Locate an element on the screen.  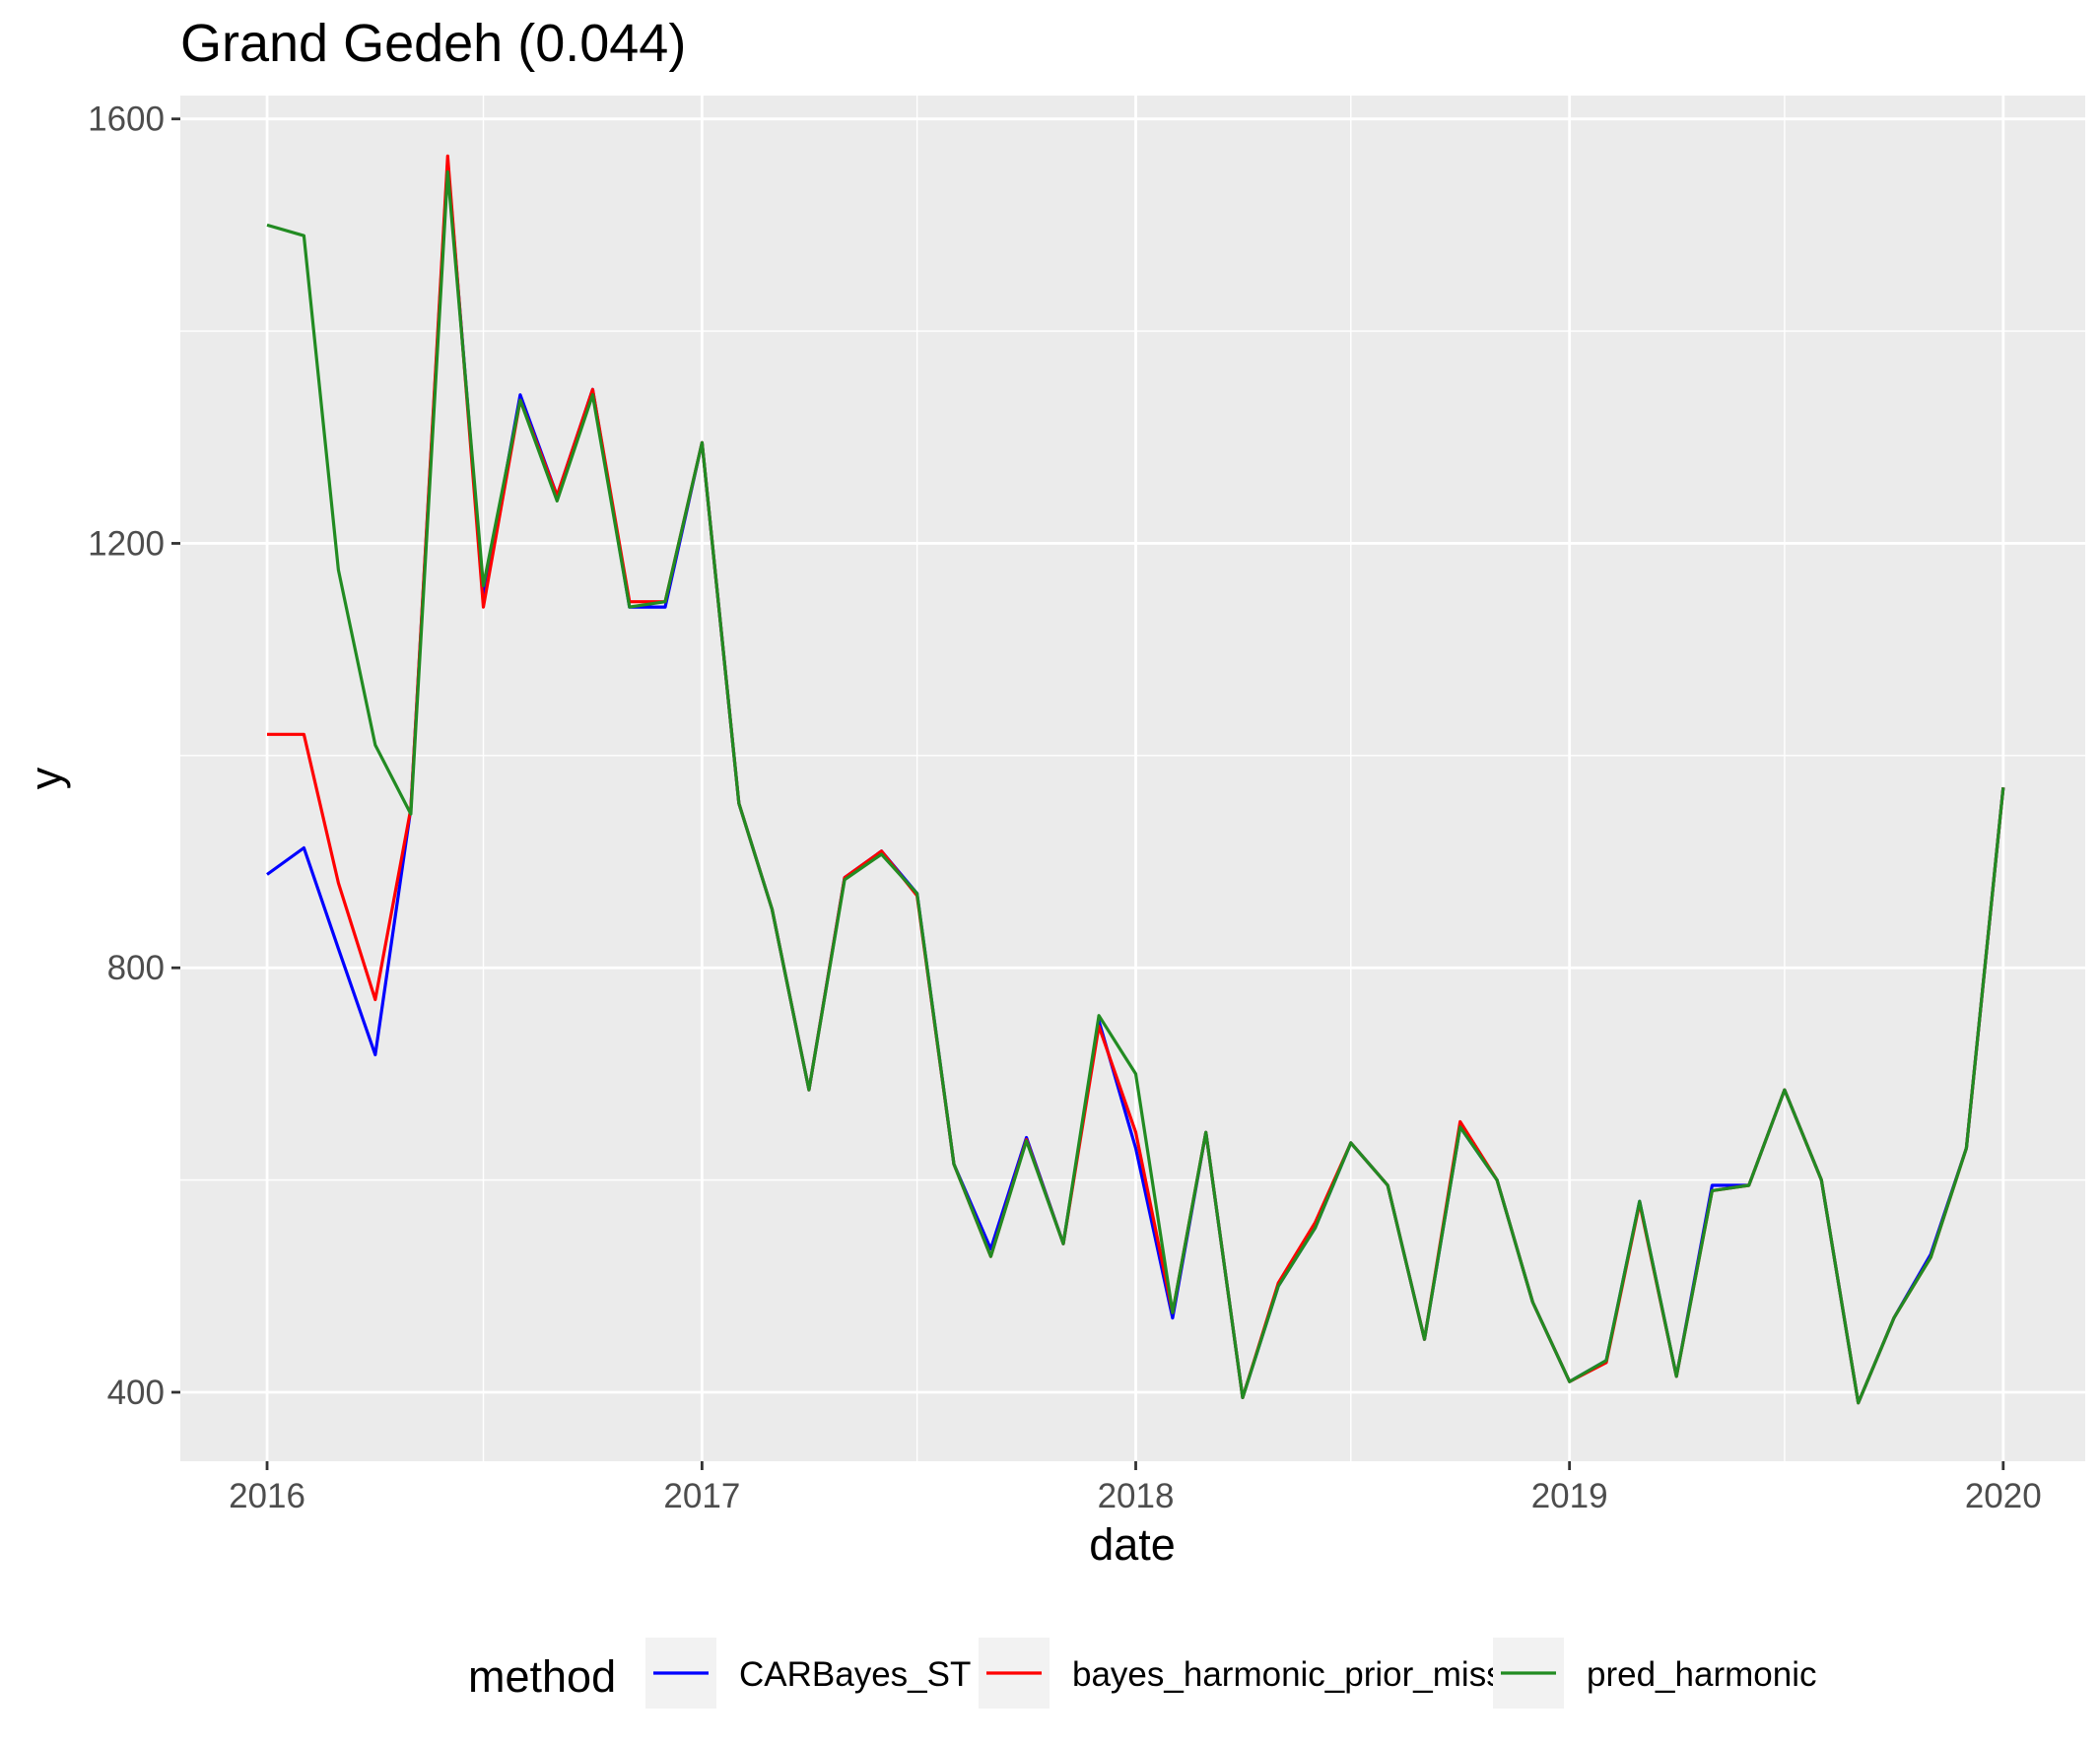
x-tick-label: 2020 is located at coordinates (2003, 1496).